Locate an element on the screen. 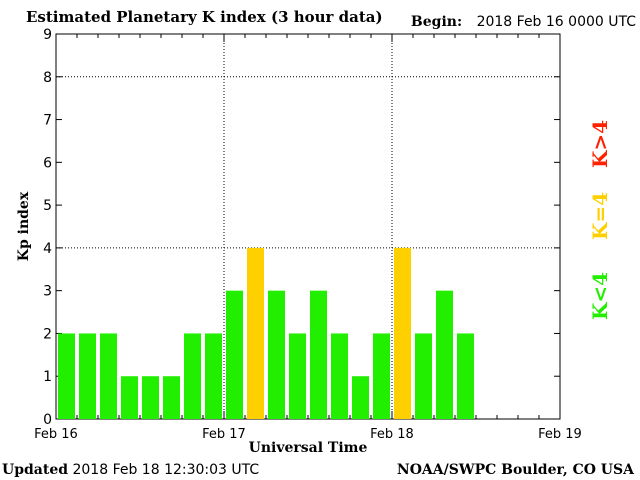  begin-label: Begin: is located at coordinates (436, 22).